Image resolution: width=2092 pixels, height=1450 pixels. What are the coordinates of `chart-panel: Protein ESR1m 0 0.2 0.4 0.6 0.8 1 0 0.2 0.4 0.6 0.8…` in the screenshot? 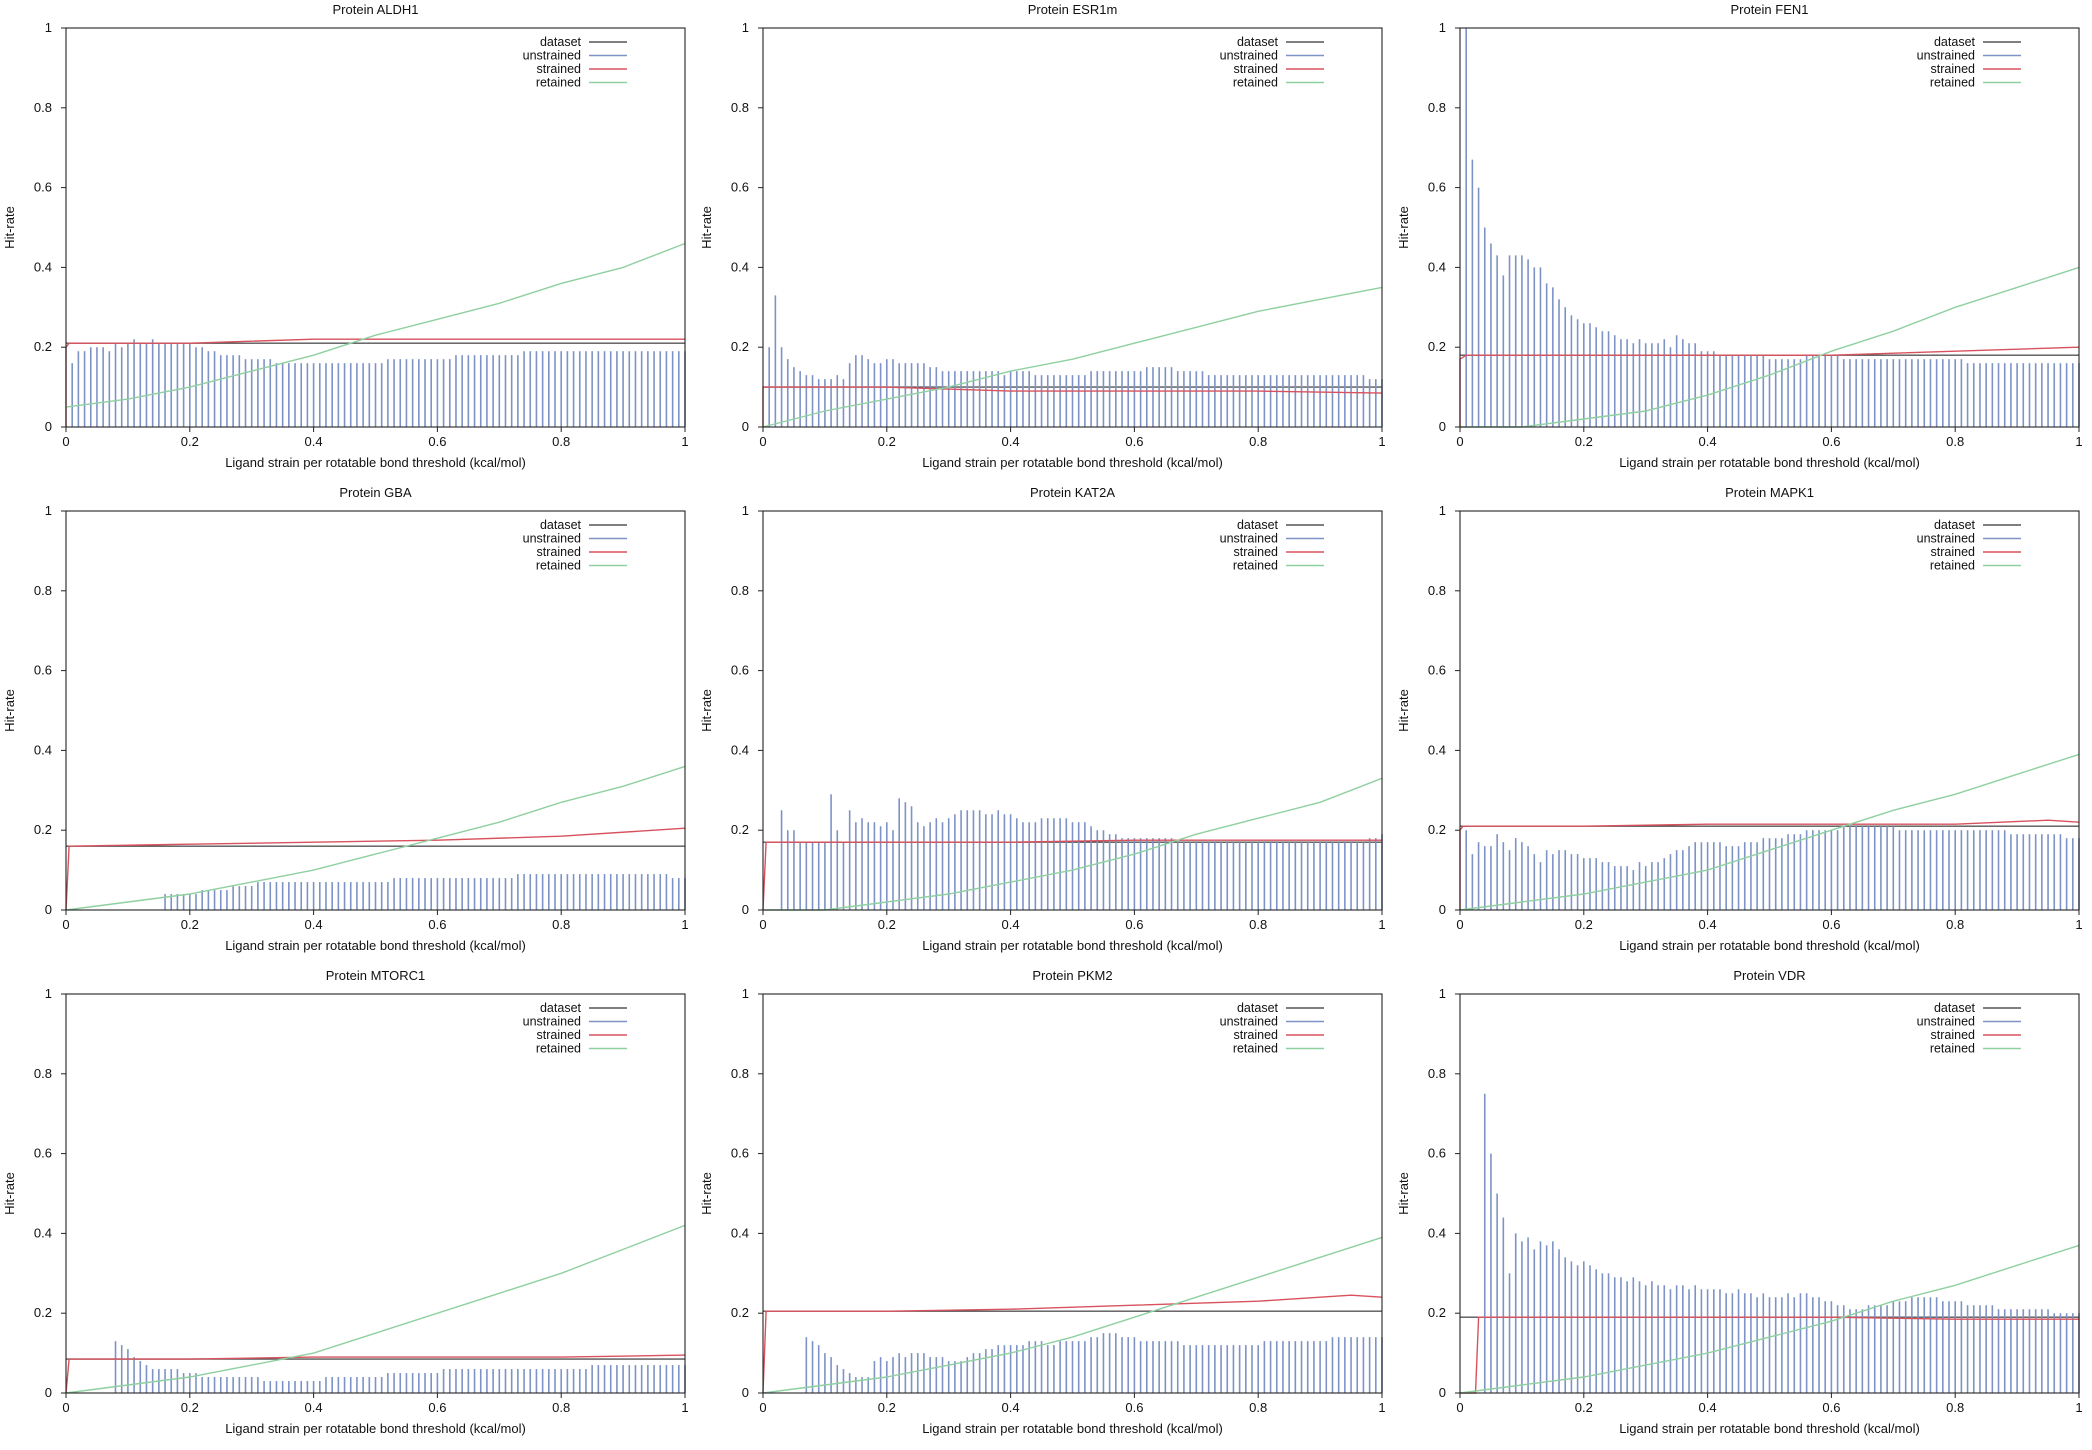 It's located at (1042, 236).